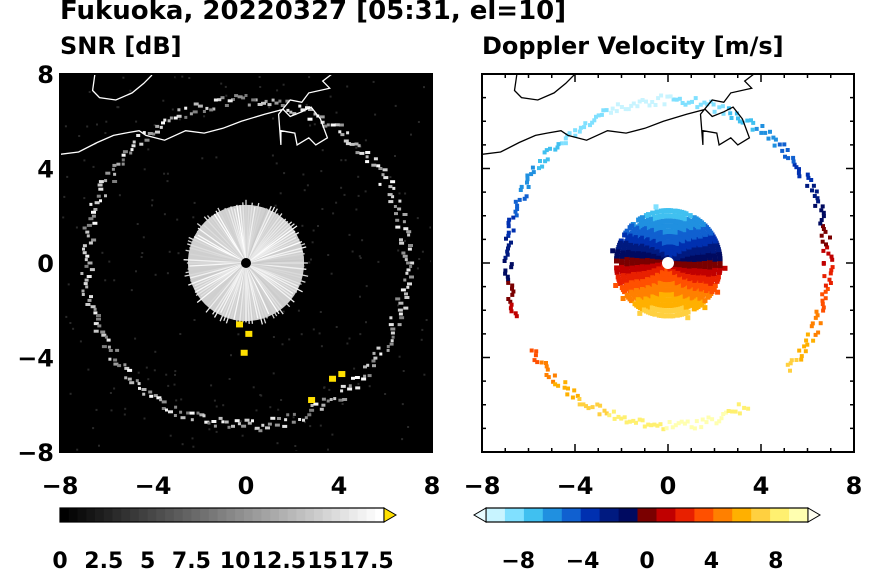 The width and height of the screenshot is (870, 570). What do you see at coordinates (196, 114) in the screenshot?
I see `coastline` at bounding box center [196, 114].